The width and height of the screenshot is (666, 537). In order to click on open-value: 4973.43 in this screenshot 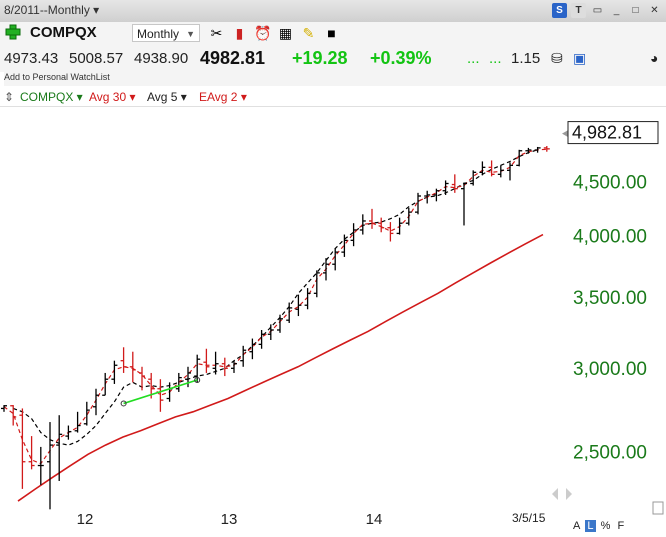, I will do `click(31, 58)`.